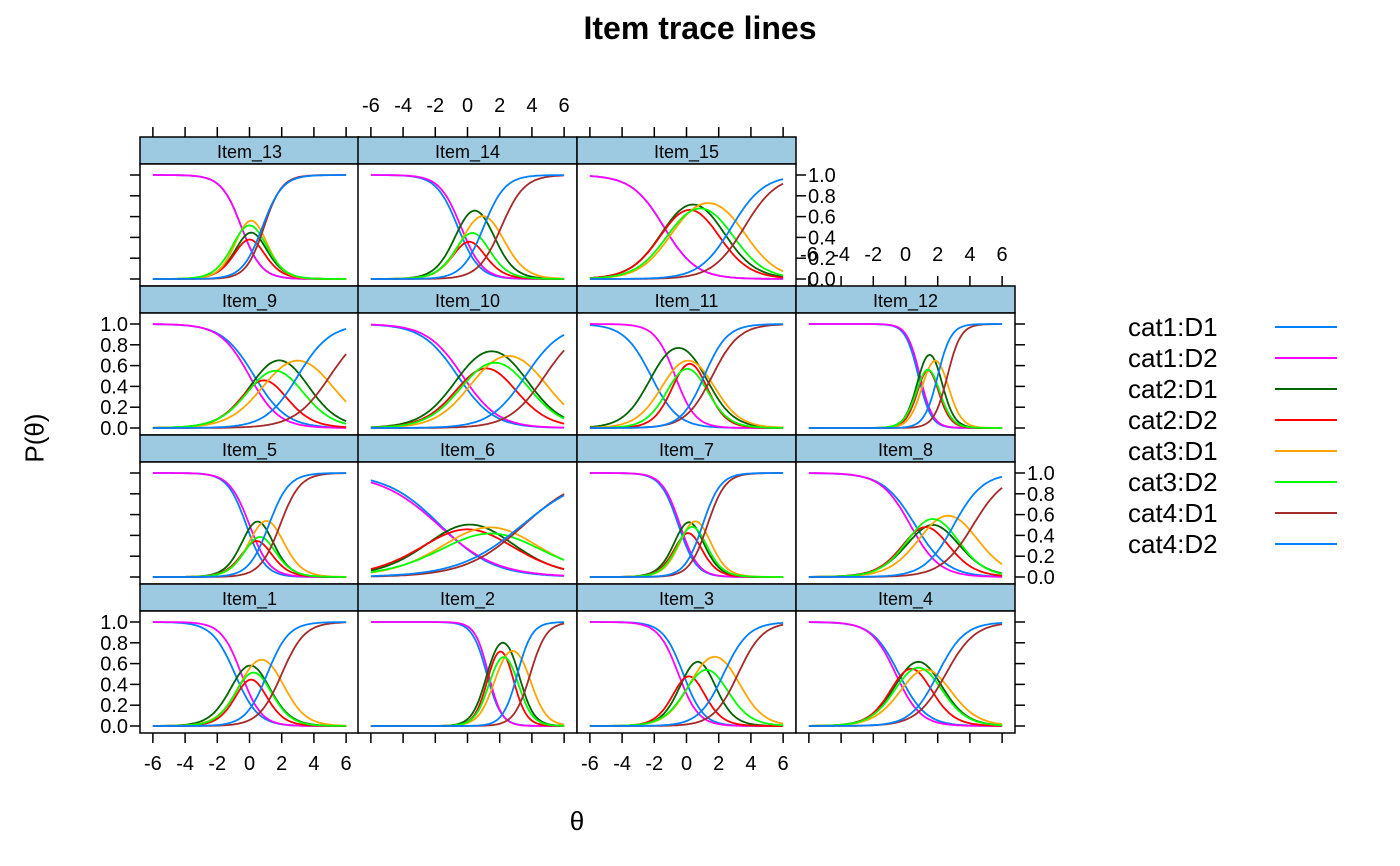  Describe the element at coordinates (1248, 357) in the screenshot. I see `legend-item: cat1:D2` at that location.